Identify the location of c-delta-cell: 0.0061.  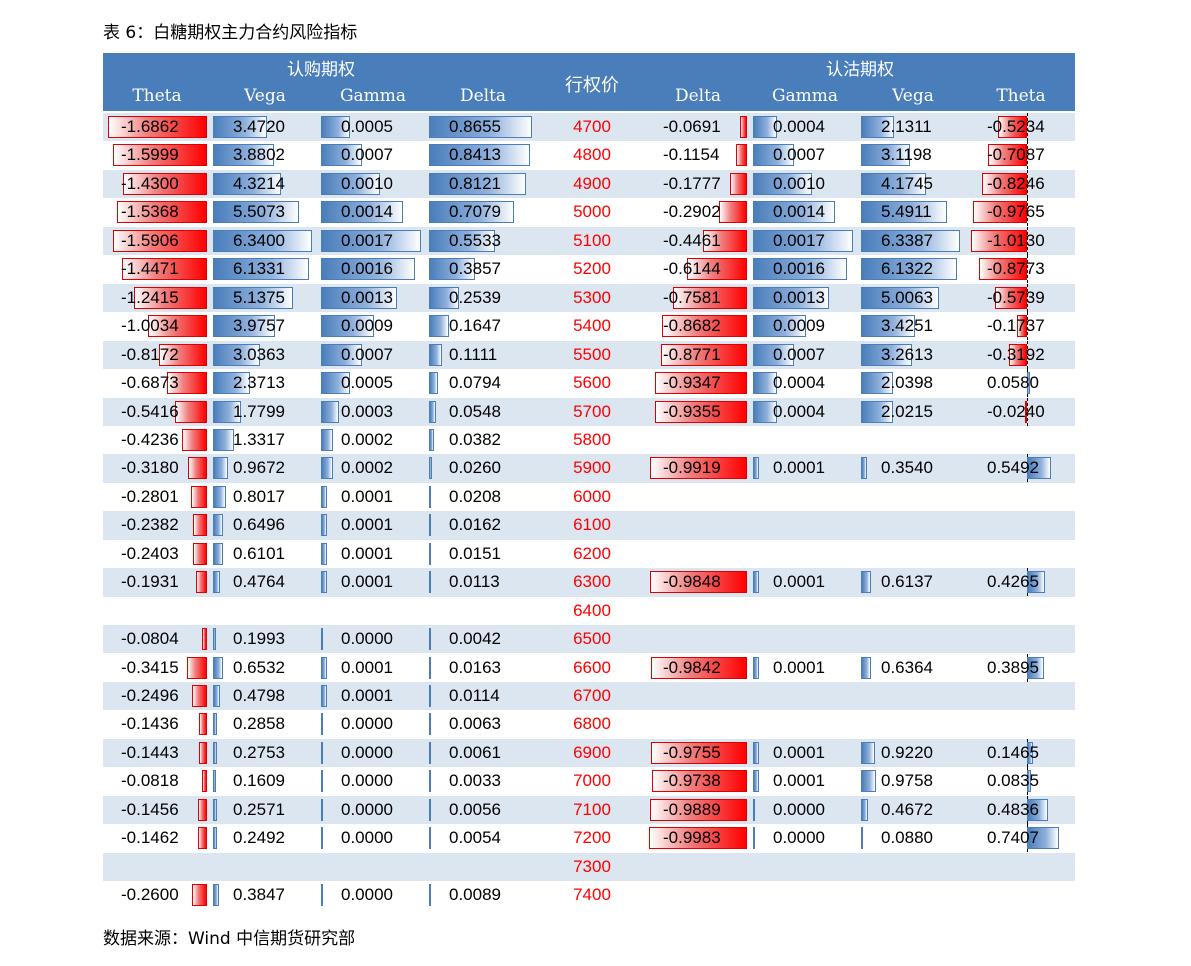
(475, 752).